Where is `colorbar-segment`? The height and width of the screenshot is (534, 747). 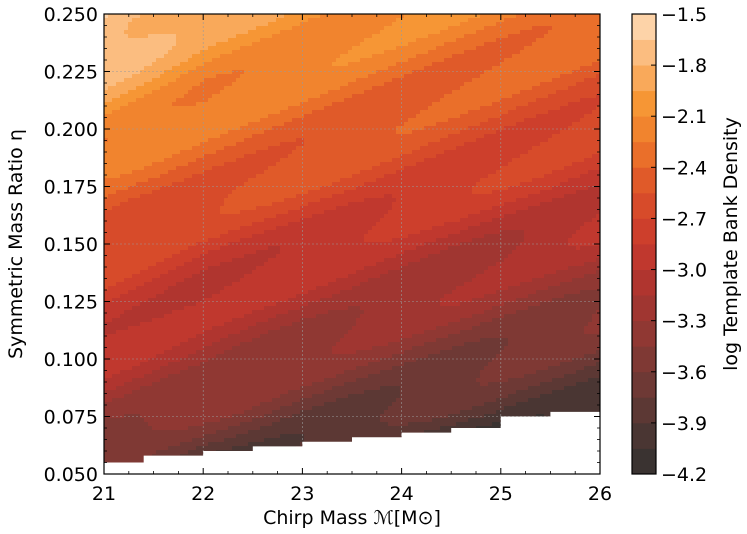 colorbar-segment is located at coordinates (644, 282).